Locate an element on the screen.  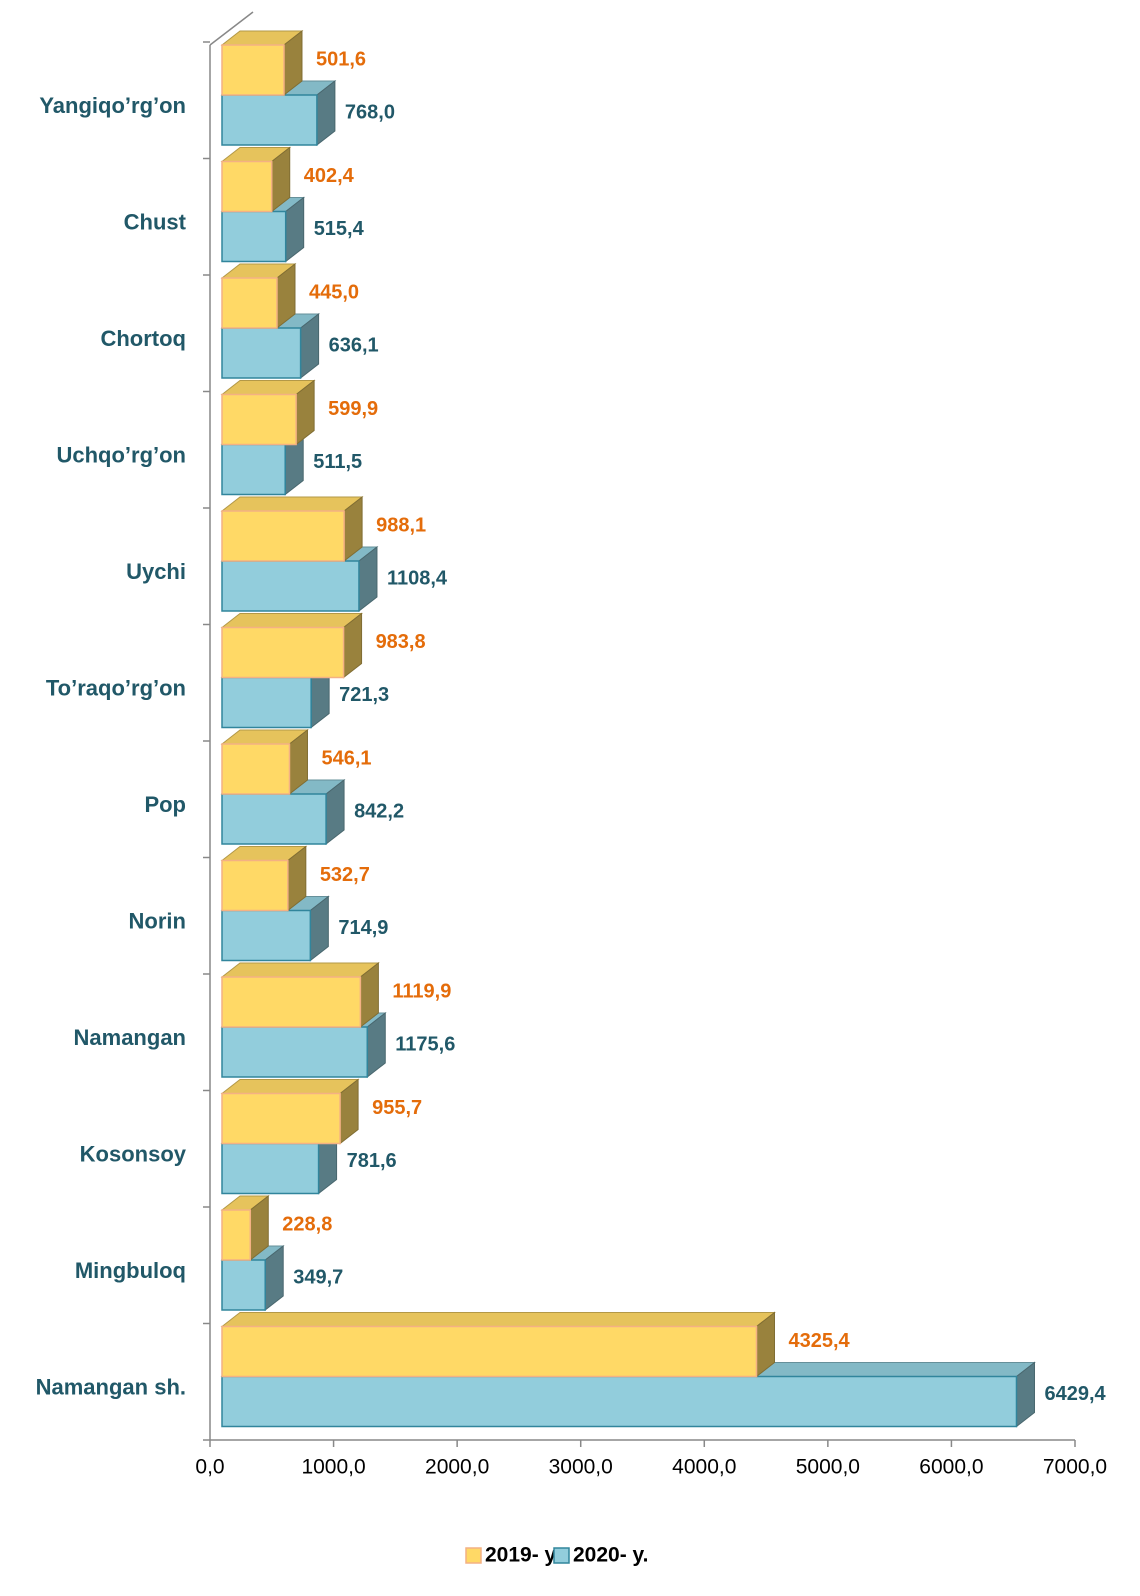
data-label: 511,5 is located at coordinates (337, 462).